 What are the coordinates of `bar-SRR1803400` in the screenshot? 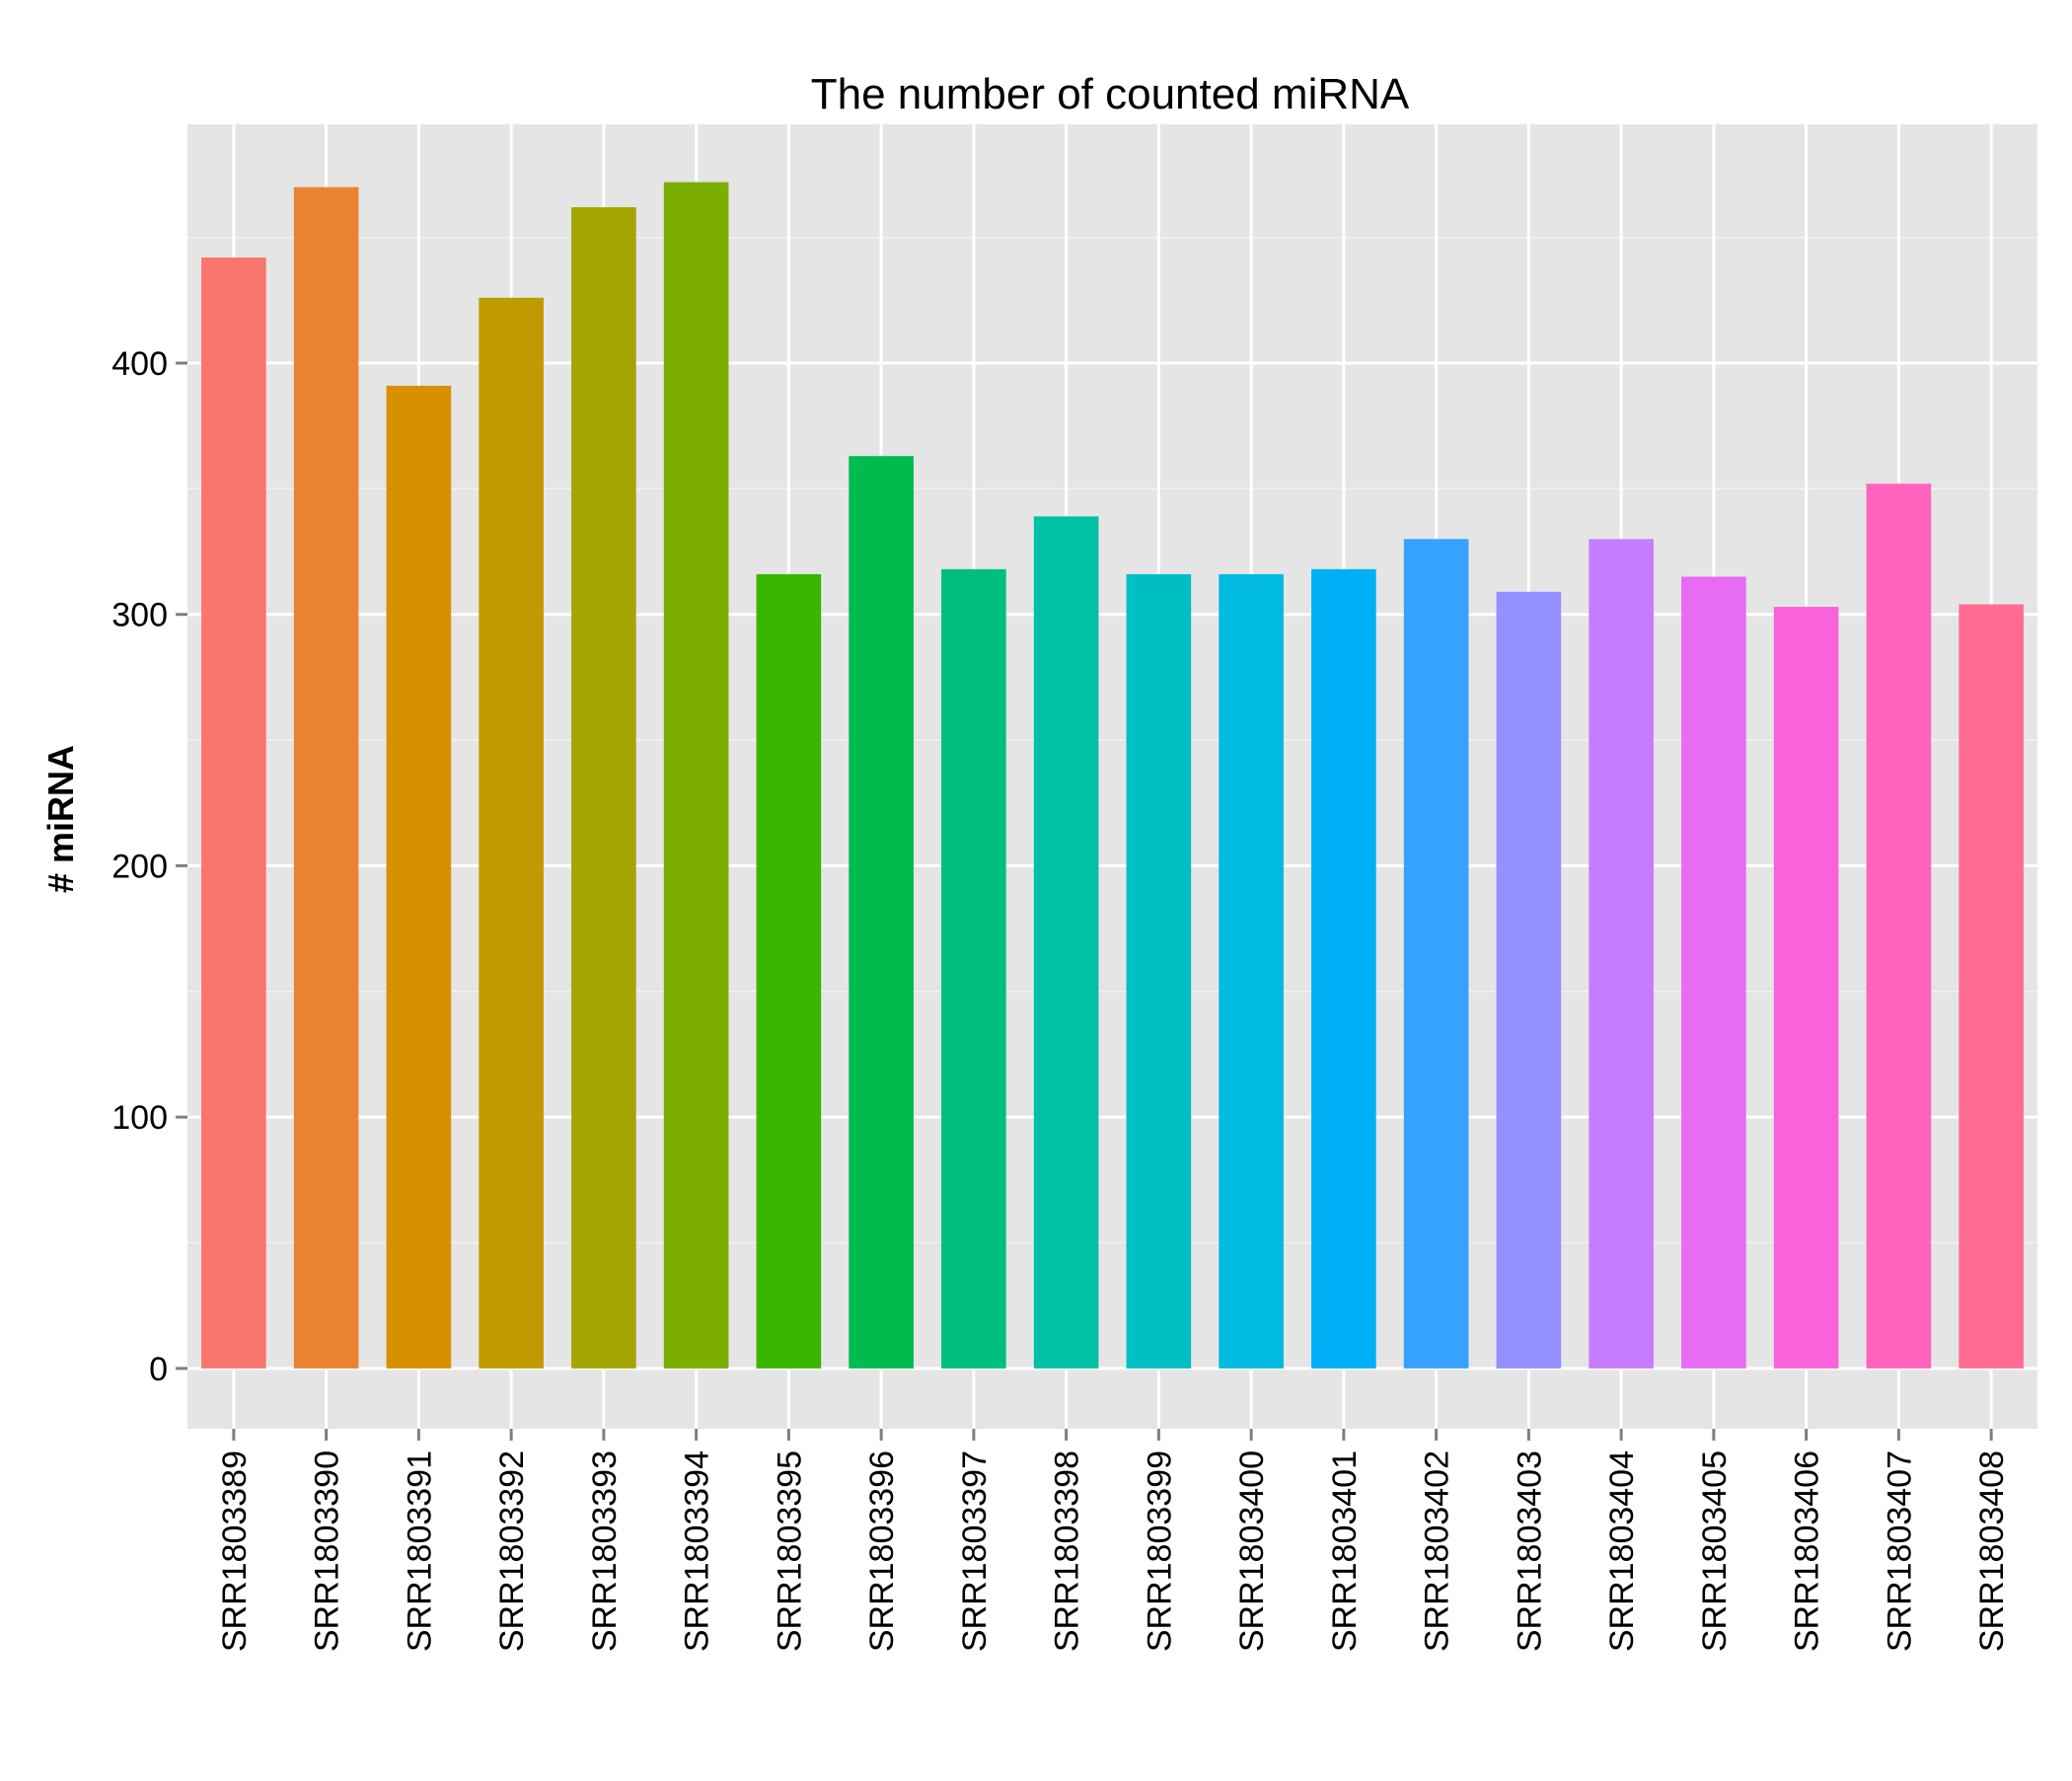 It's located at (1252, 971).